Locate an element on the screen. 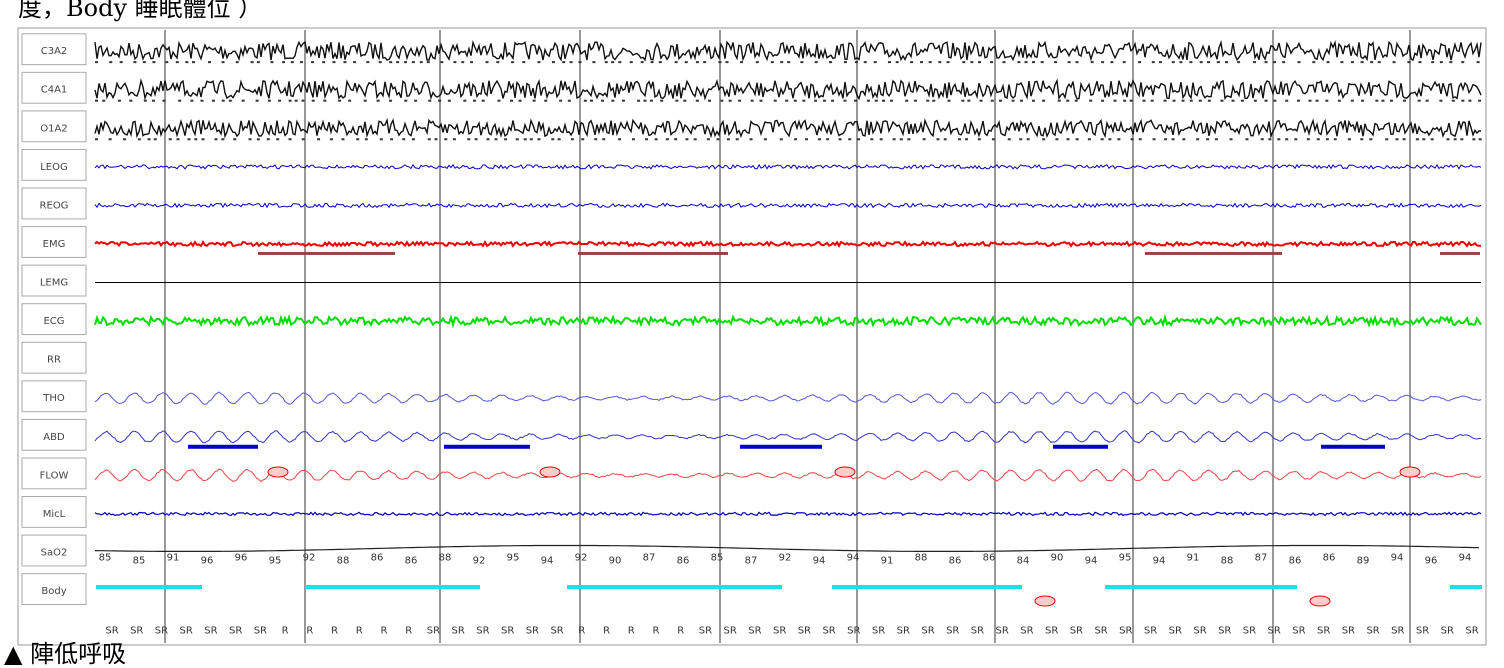 Image resolution: width=1504 pixels, height=668 pixels. sao2-value: 91 is located at coordinates (1193, 557).